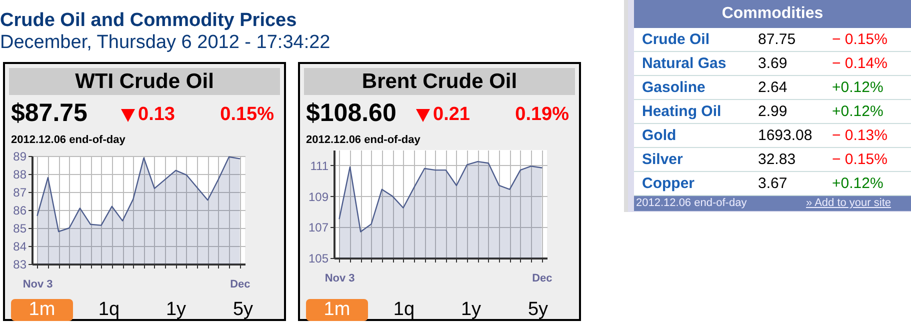 The height and width of the screenshot is (329, 911). Describe the element at coordinates (20, 265) in the screenshot. I see `y-tick-label: 83` at that location.